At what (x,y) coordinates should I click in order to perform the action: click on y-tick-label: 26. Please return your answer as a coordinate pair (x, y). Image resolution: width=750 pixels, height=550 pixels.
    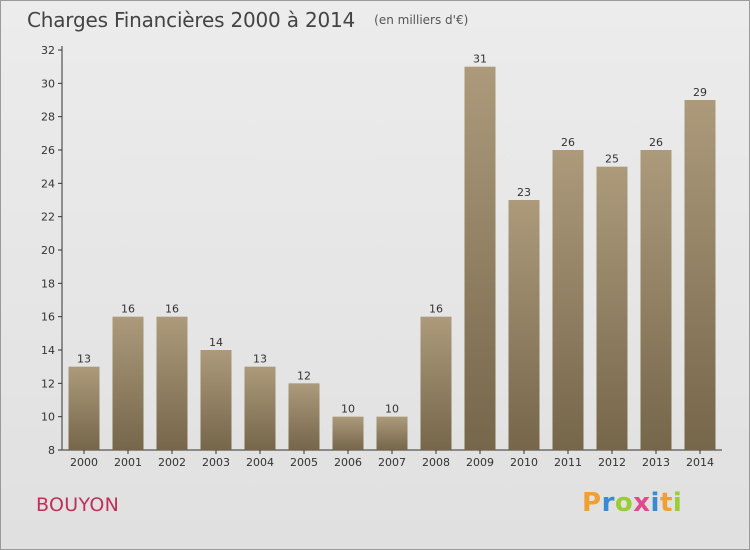
    Looking at the image, I should click on (48, 150).